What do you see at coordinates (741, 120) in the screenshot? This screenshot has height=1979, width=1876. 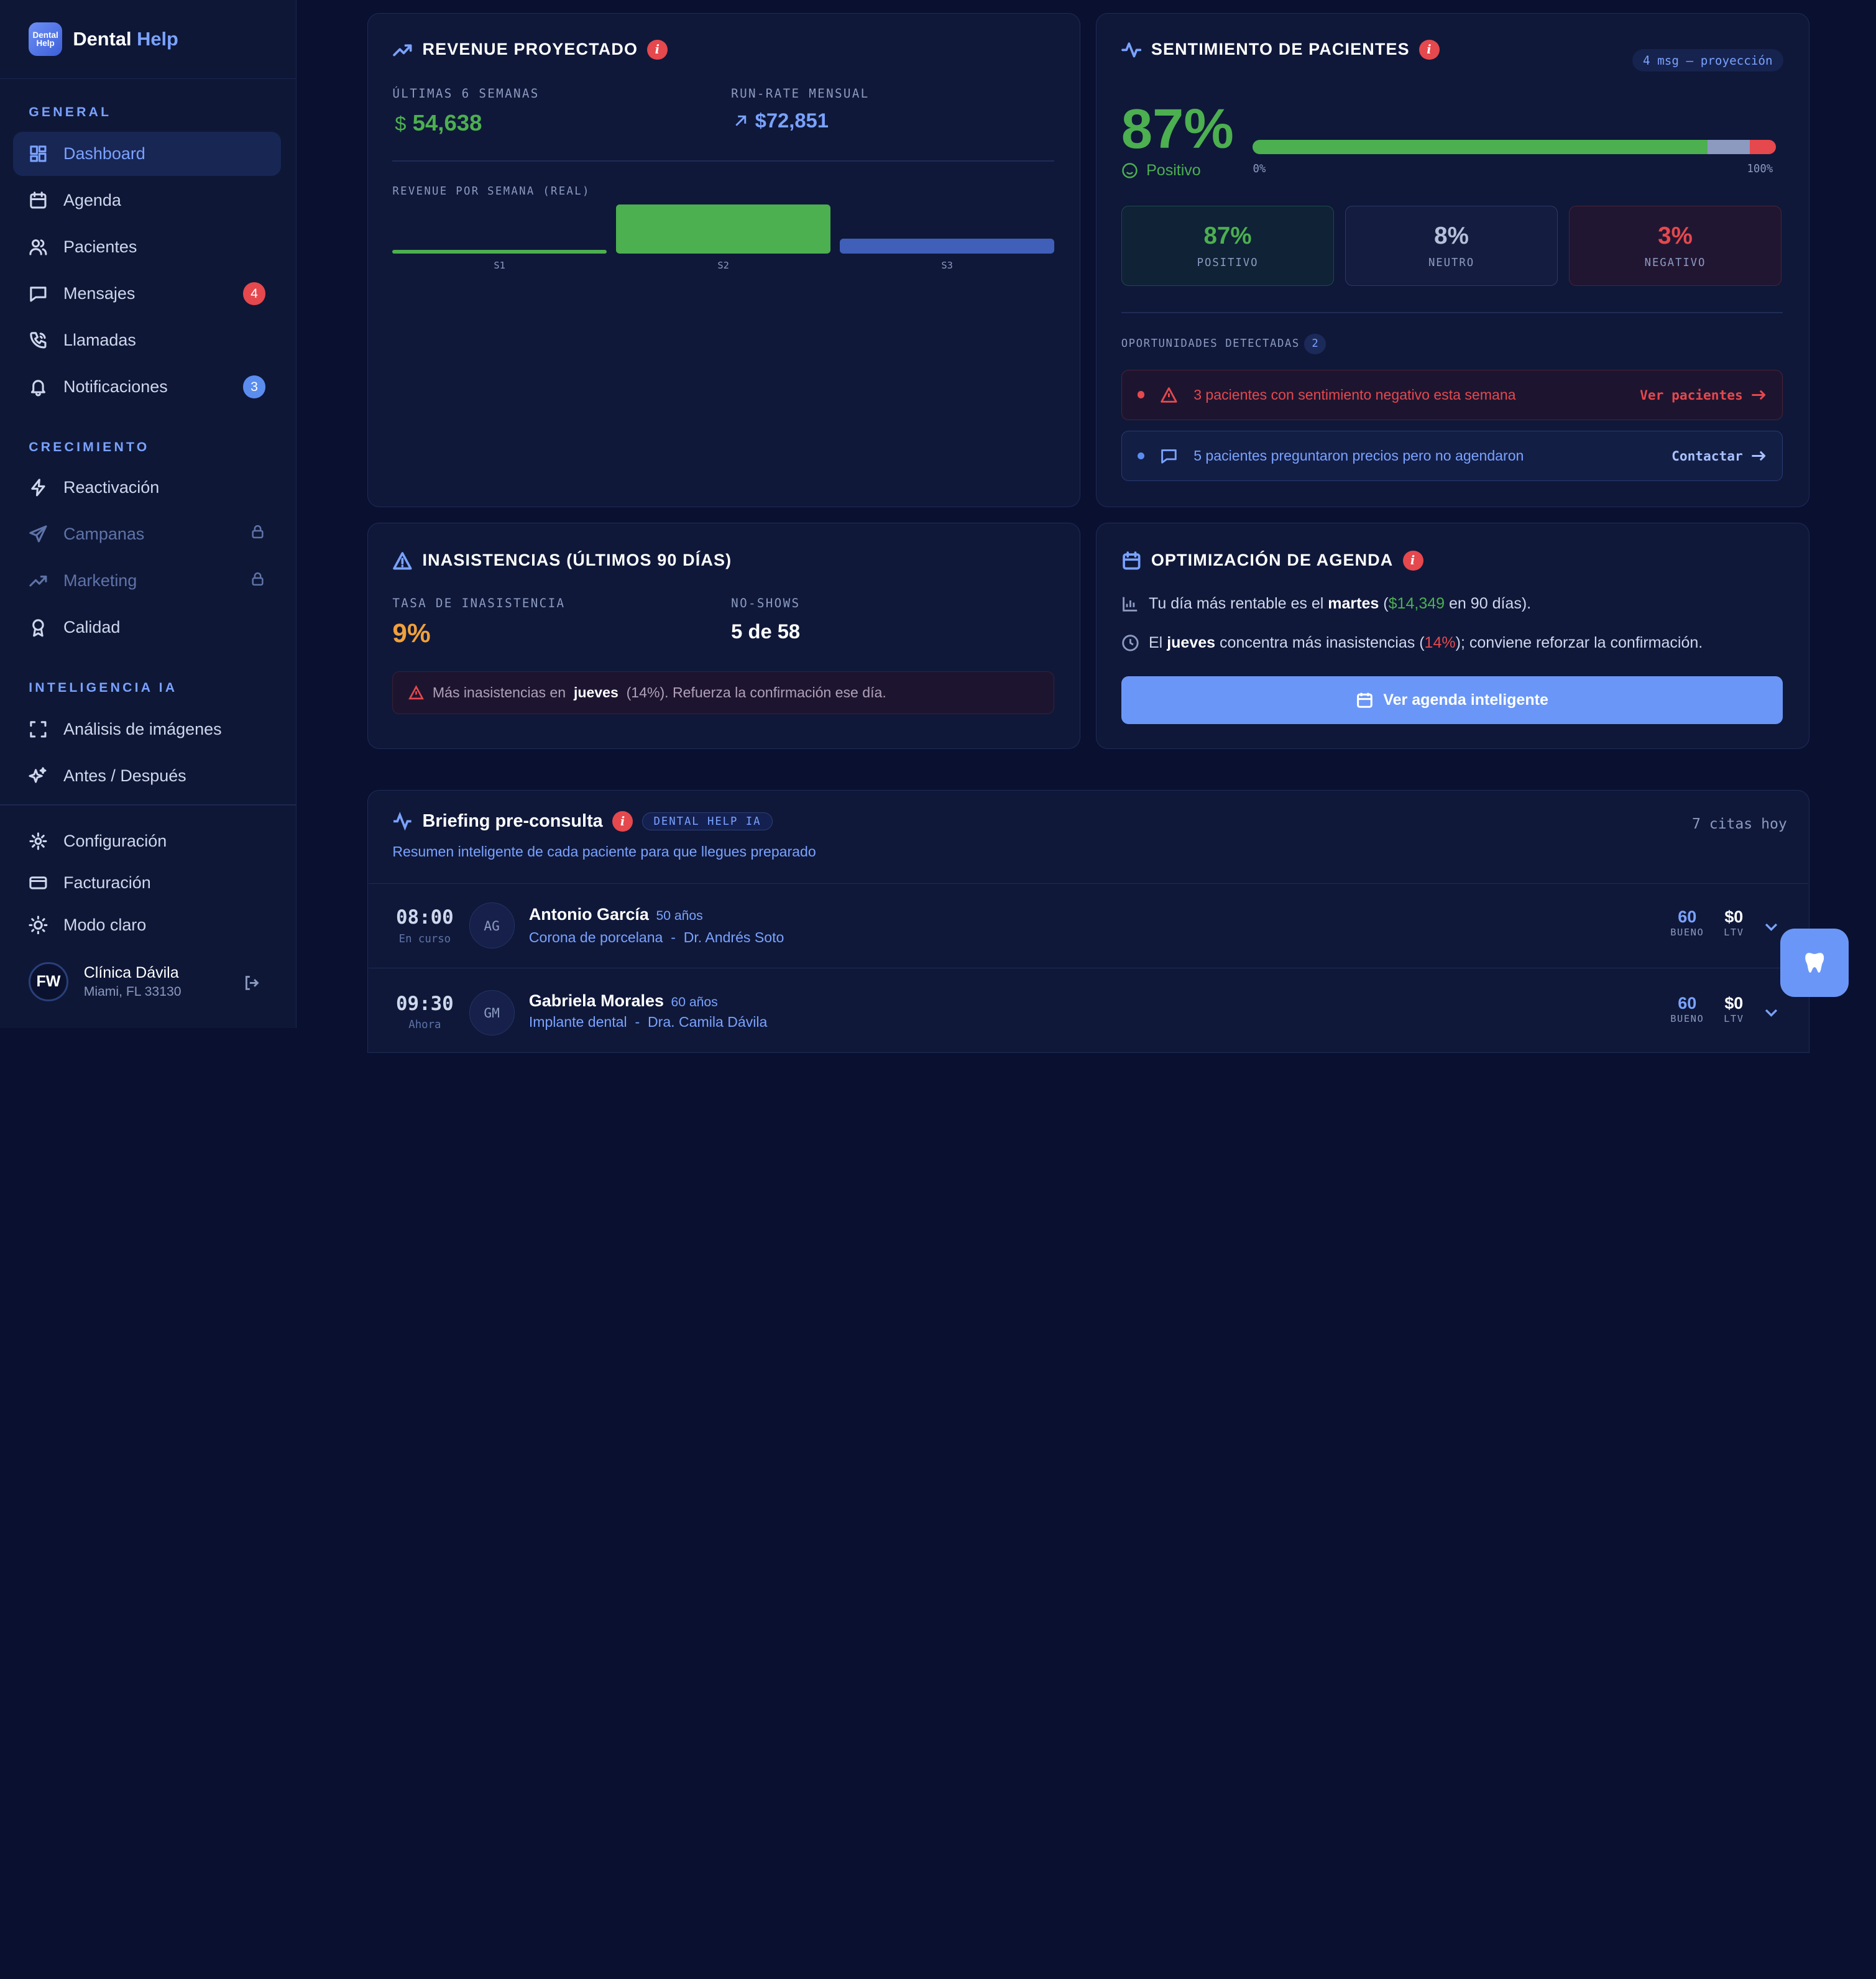 I see `arrow-up-right-icon` at bounding box center [741, 120].